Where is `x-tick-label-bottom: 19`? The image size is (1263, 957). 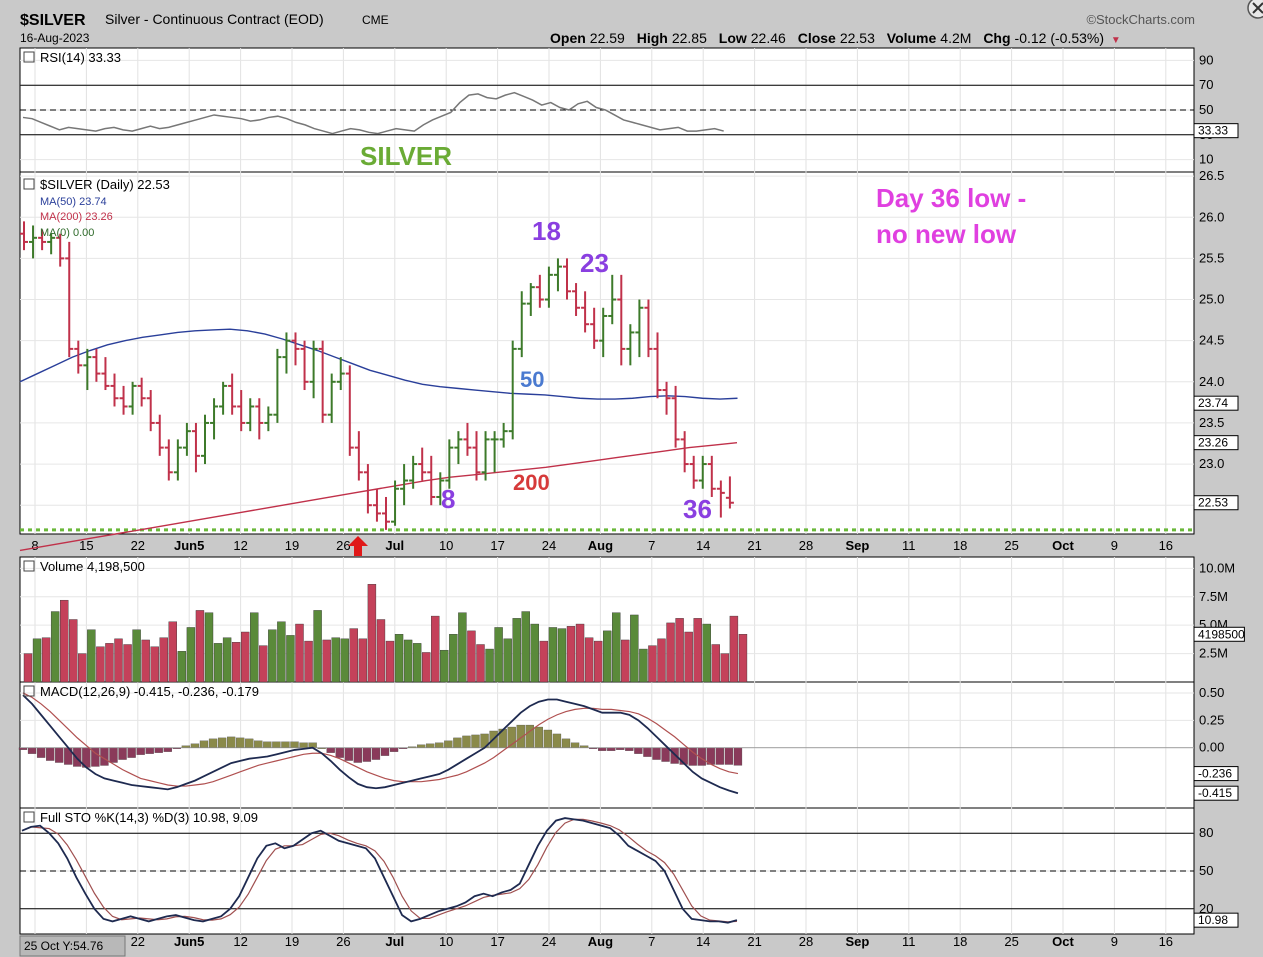 x-tick-label-bottom: 19 is located at coordinates (292, 941).